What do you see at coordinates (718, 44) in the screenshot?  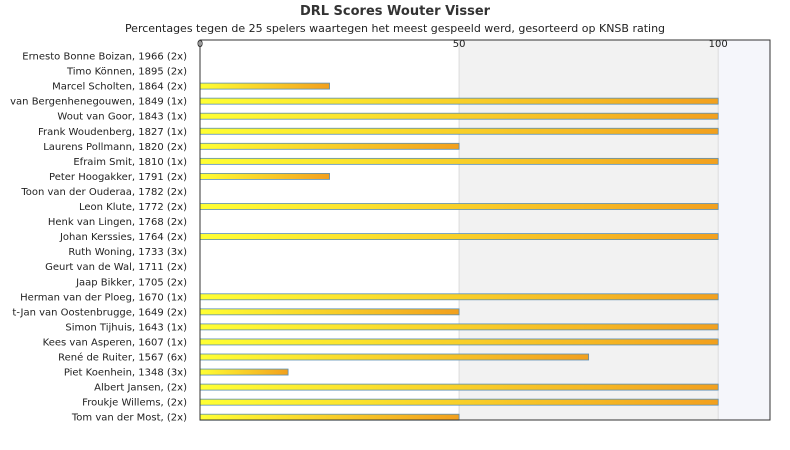 I see `x-tick-label: 100` at bounding box center [718, 44].